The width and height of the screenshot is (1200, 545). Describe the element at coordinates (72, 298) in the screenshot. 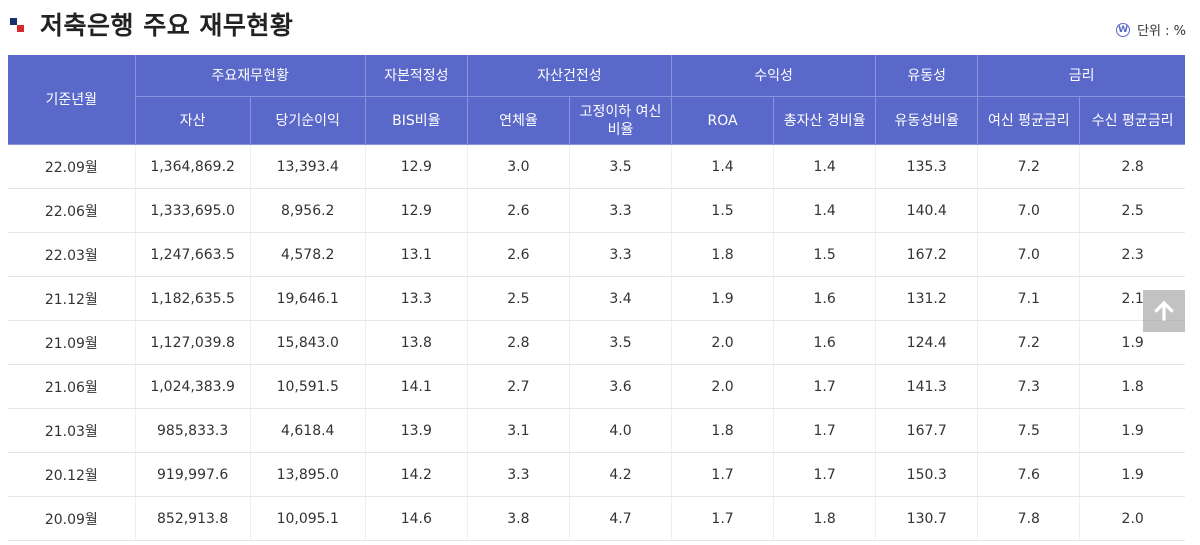

I see `period-cell: 21.12월` at that location.